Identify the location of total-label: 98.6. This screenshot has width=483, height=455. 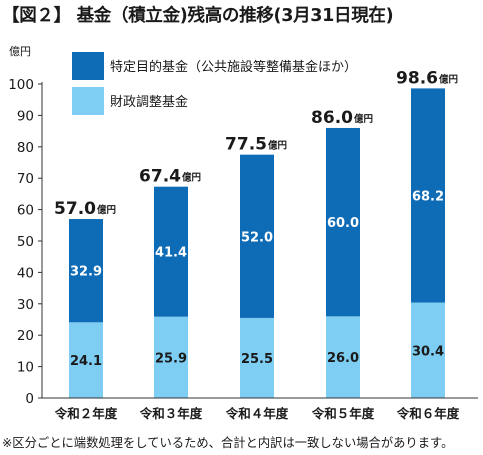
(417, 78).